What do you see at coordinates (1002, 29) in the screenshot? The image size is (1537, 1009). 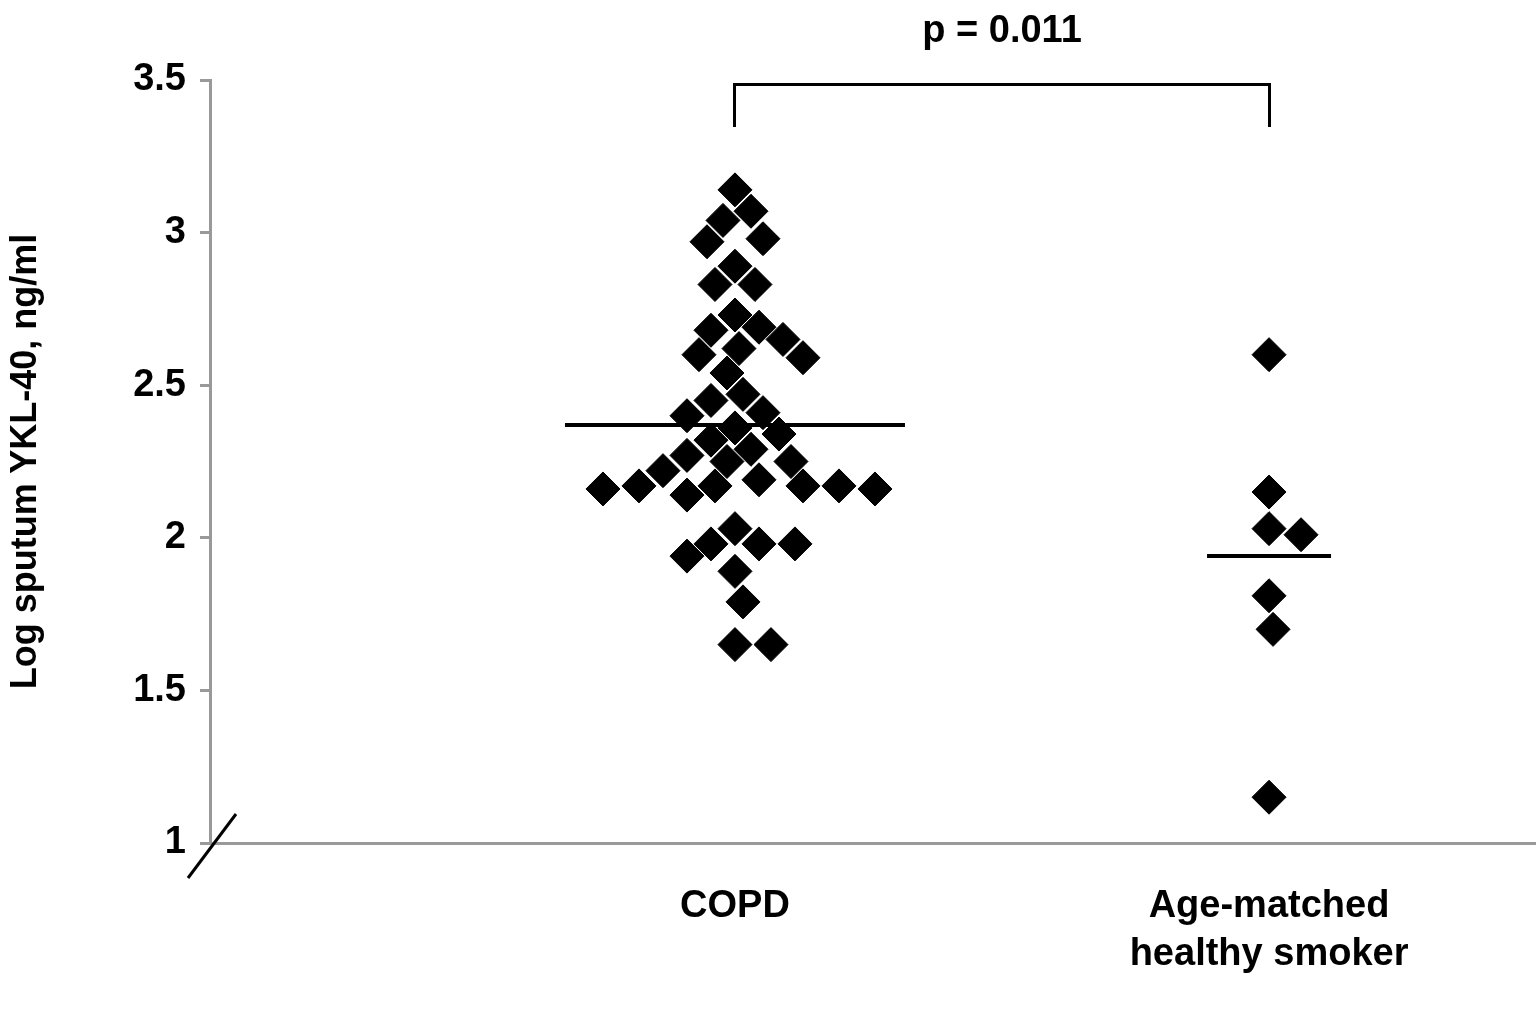 I see `text: p = 0.011` at bounding box center [1002, 29].